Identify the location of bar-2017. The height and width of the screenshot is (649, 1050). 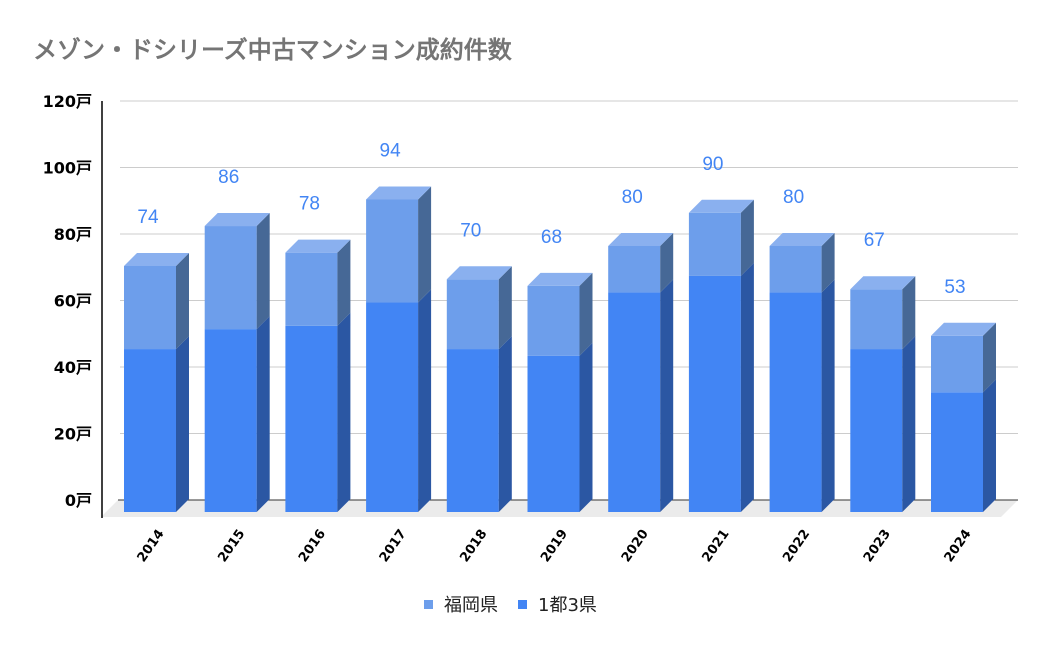
(399, 349).